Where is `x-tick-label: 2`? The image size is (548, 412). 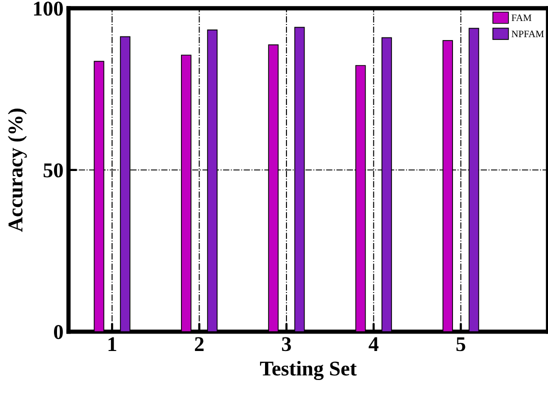 x-tick-label: 2 is located at coordinates (199, 344).